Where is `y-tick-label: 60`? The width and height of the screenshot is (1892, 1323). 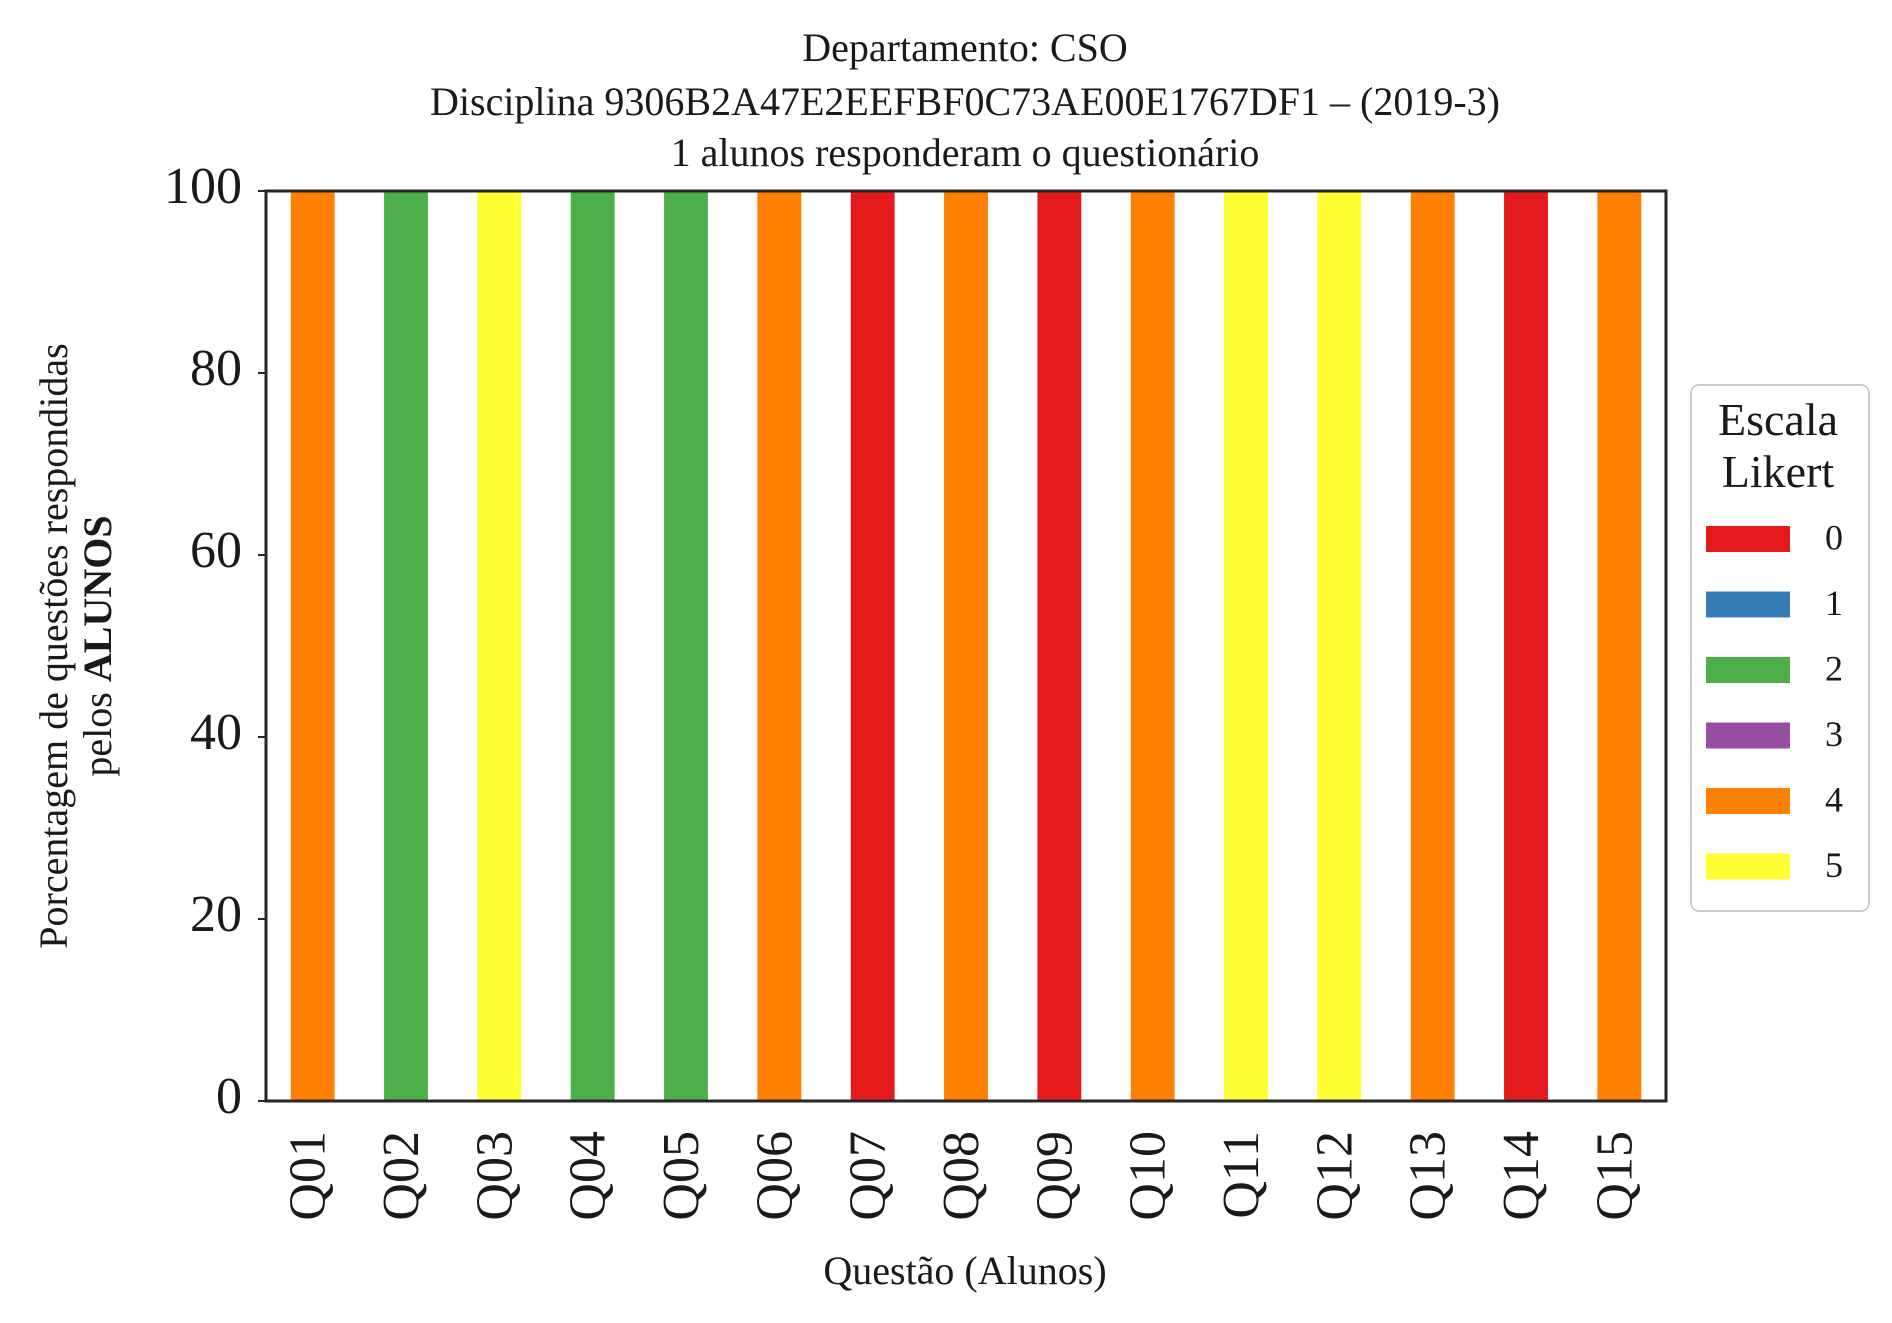 y-tick-label: 60 is located at coordinates (216, 550).